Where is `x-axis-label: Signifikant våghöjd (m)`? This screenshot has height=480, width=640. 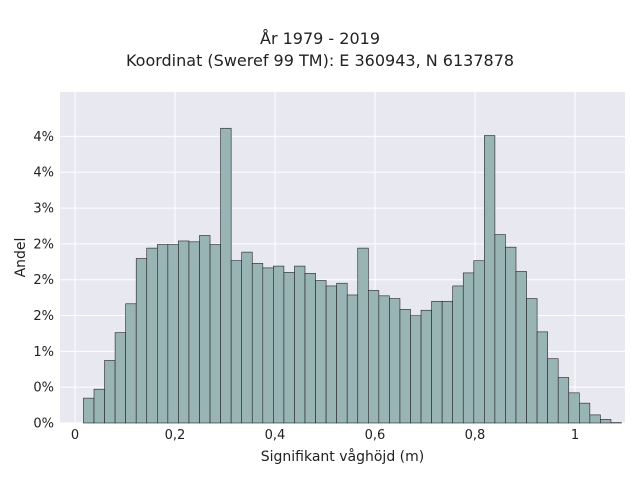 x-axis-label: Signifikant våghöjd (m) is located at coordinates (342, 456).